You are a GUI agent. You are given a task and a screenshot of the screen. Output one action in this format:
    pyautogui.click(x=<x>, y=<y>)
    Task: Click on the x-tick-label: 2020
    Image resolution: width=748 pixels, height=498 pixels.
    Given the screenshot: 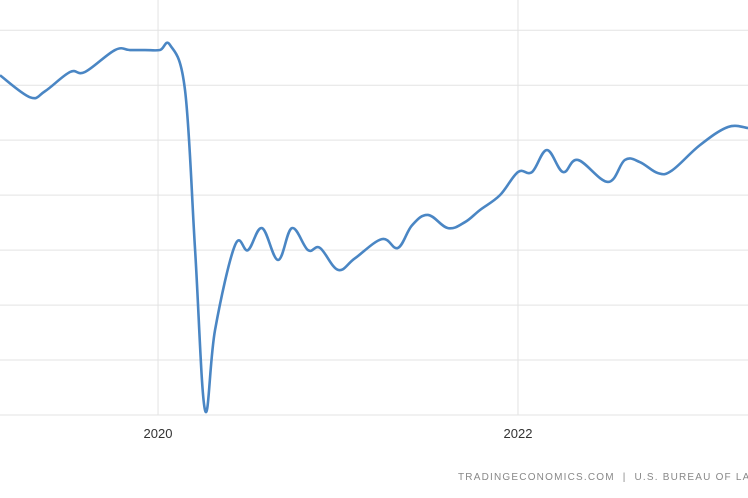 What is the action you would take?
    pyautogui.click(x=158, y=433)
    